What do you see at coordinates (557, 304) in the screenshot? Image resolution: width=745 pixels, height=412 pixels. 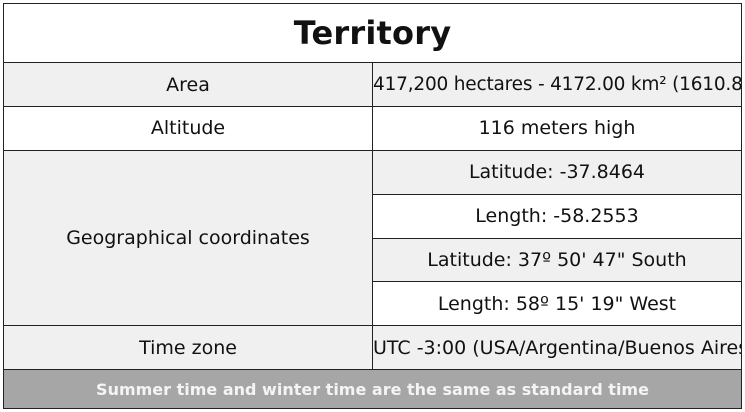 I see `longitude-dms-value: Length: 58º 15' 19" West` at bounding box center [557, 304].